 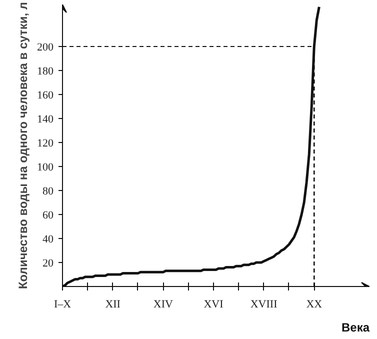 What do you see at coordinates (63, 304) in the screenshot?
I see `x-tick-label: I–X` at bounding box center [63, 304].